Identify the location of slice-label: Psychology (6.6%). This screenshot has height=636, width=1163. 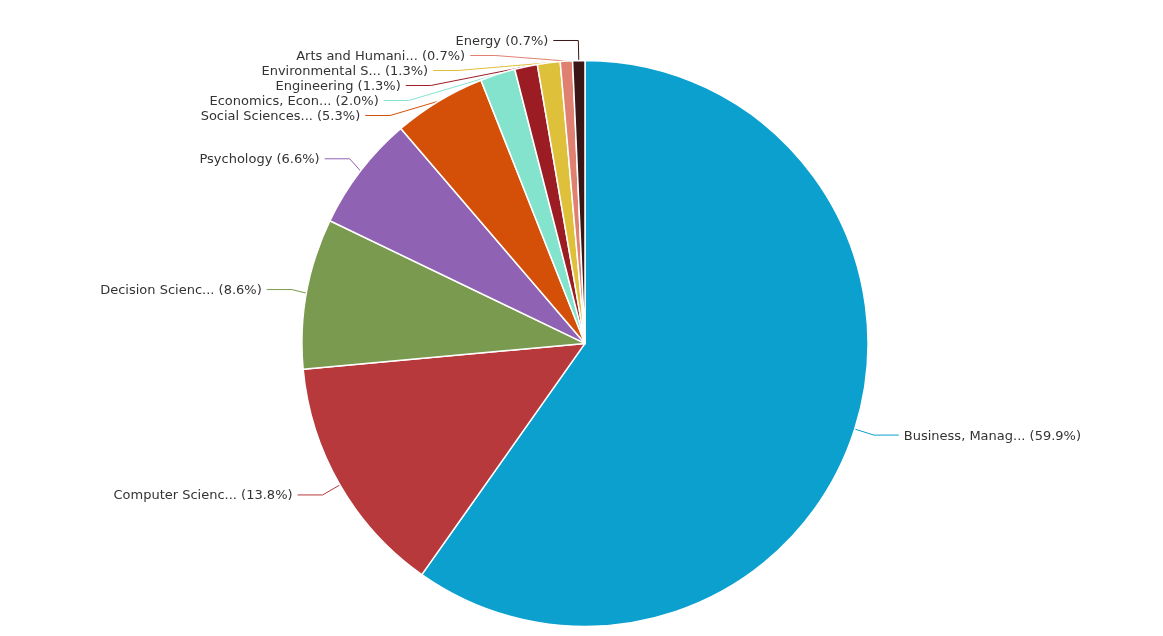
(259, 159).